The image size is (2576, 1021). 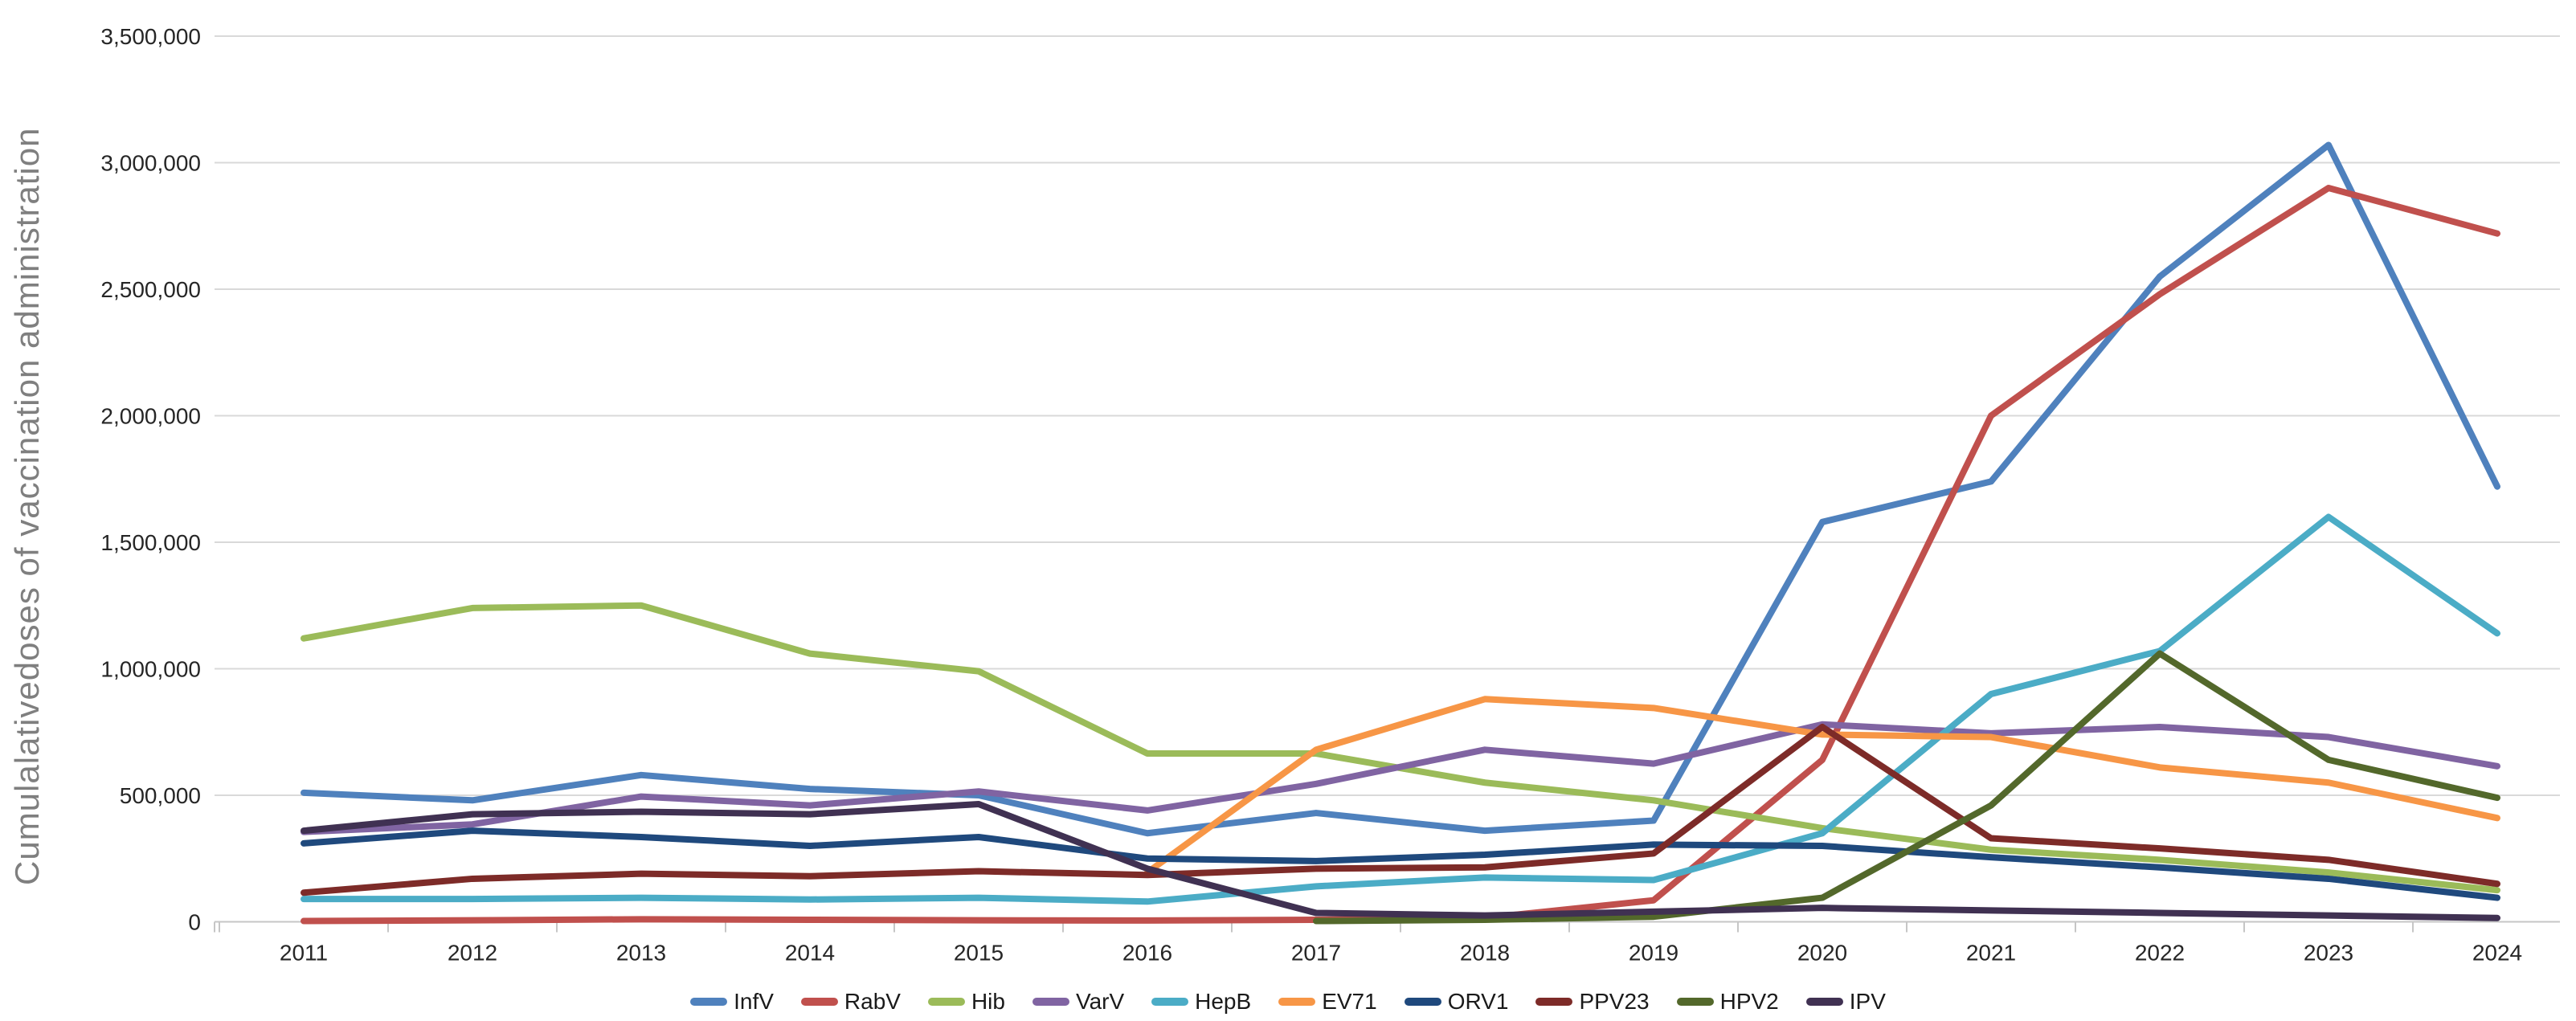 What do you see at coordinates (1316, 953) in the screenshot?
I see `x-tick-label: 2017` at bounding box center [1316, 953].